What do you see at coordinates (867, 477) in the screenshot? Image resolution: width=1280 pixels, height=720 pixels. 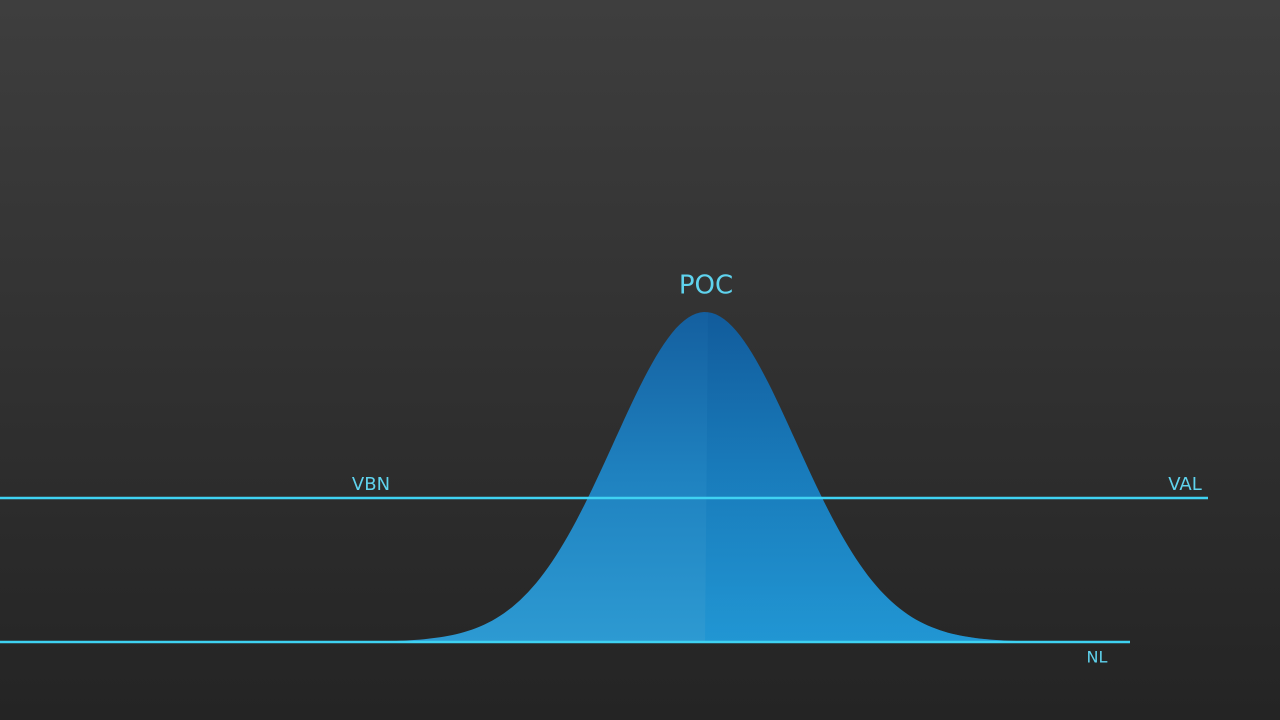 I see `bell-curve-shade` at bounding box center [867, 477].